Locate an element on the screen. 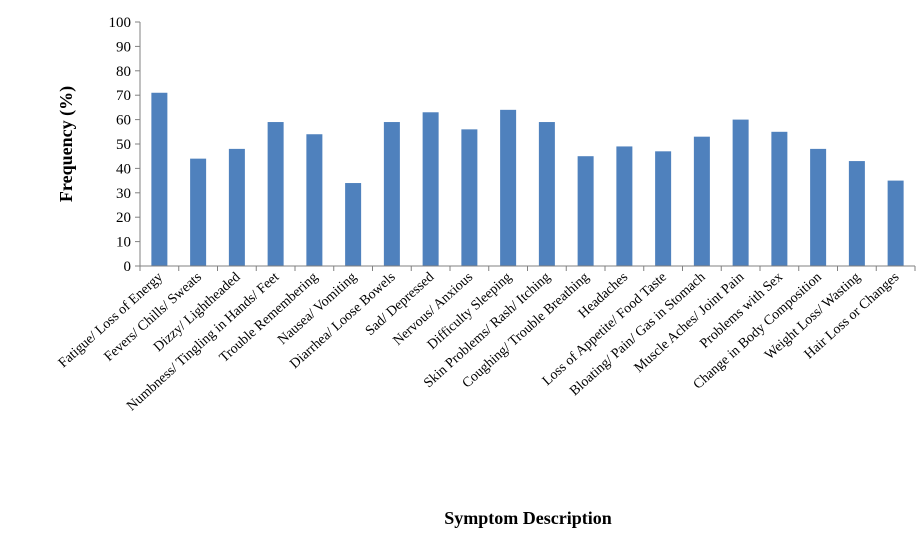 This screenshot has height=534, width=923. y-tick-label: 20 is located at coordinates (123, 218).